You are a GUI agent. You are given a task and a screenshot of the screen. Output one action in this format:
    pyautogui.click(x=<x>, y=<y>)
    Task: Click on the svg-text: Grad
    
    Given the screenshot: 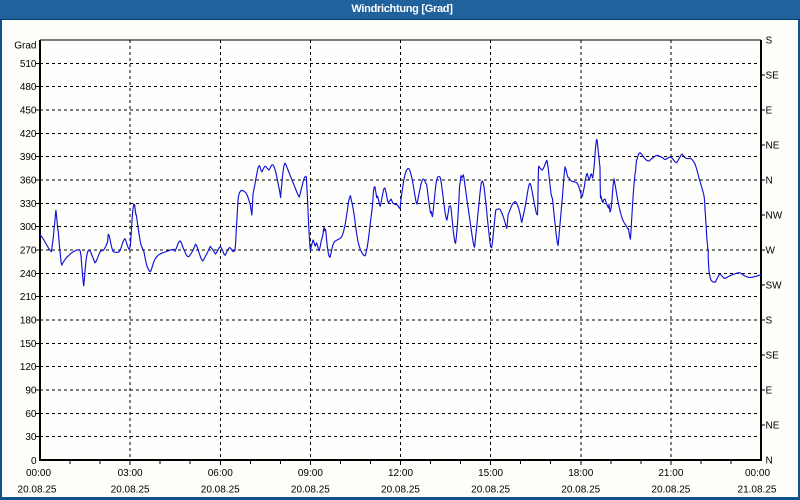 What is the action you would take?
    pyautogui.click(x=25, y=46)
    